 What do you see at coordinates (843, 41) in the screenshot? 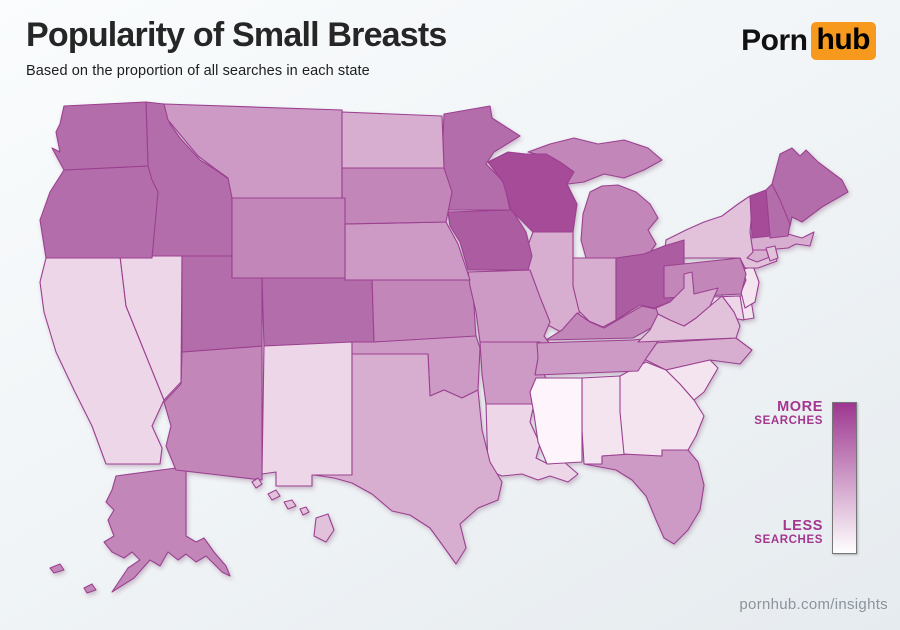
I see `logo-hub: hub` at bounding box center [843, 41].